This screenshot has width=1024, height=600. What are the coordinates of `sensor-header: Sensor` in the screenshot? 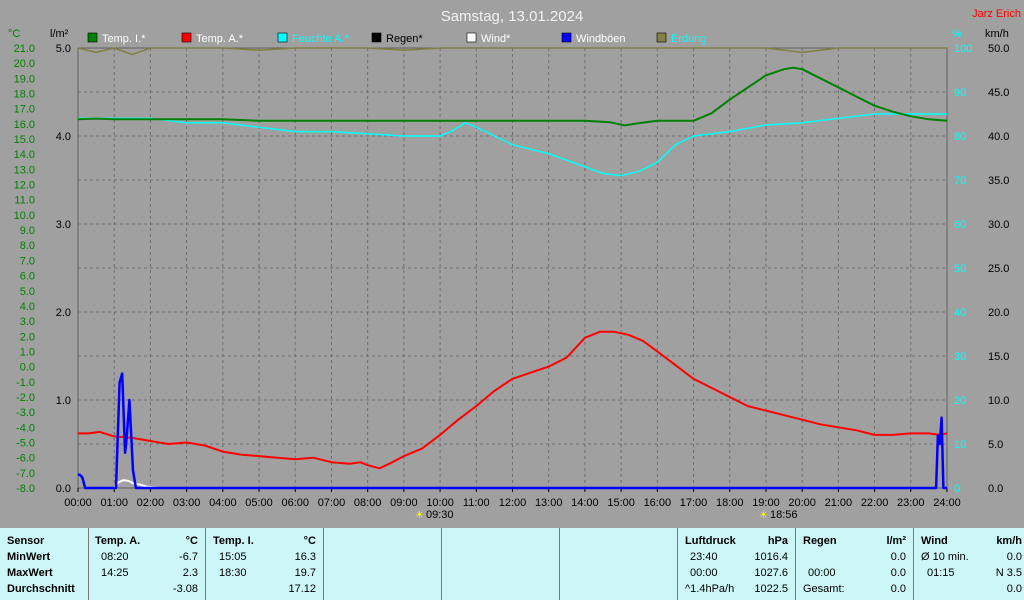 It's located at (26, 541).